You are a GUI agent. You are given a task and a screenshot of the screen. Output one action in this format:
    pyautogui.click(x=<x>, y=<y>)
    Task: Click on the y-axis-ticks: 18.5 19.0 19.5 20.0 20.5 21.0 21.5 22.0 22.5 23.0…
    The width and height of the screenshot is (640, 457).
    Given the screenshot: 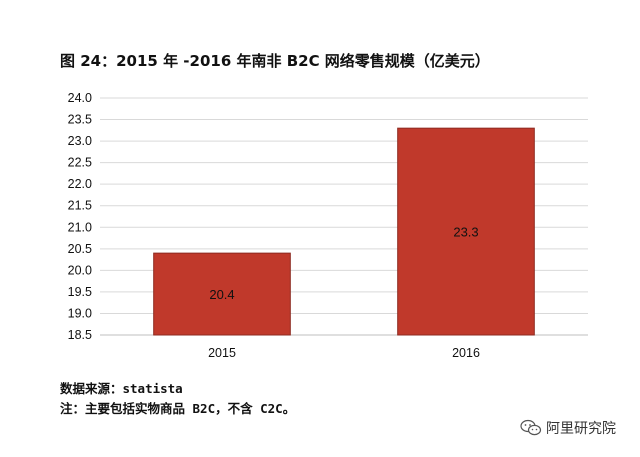 What is the action you would take?
    pyautogui.click(x=80, y=216)
    